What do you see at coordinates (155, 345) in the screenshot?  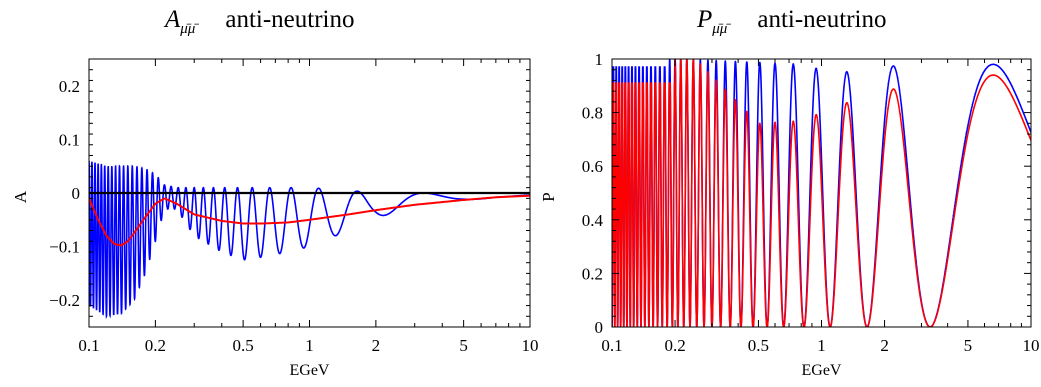 I see `a-x-tick-label: 0.2` at bounding box center [155, 345].